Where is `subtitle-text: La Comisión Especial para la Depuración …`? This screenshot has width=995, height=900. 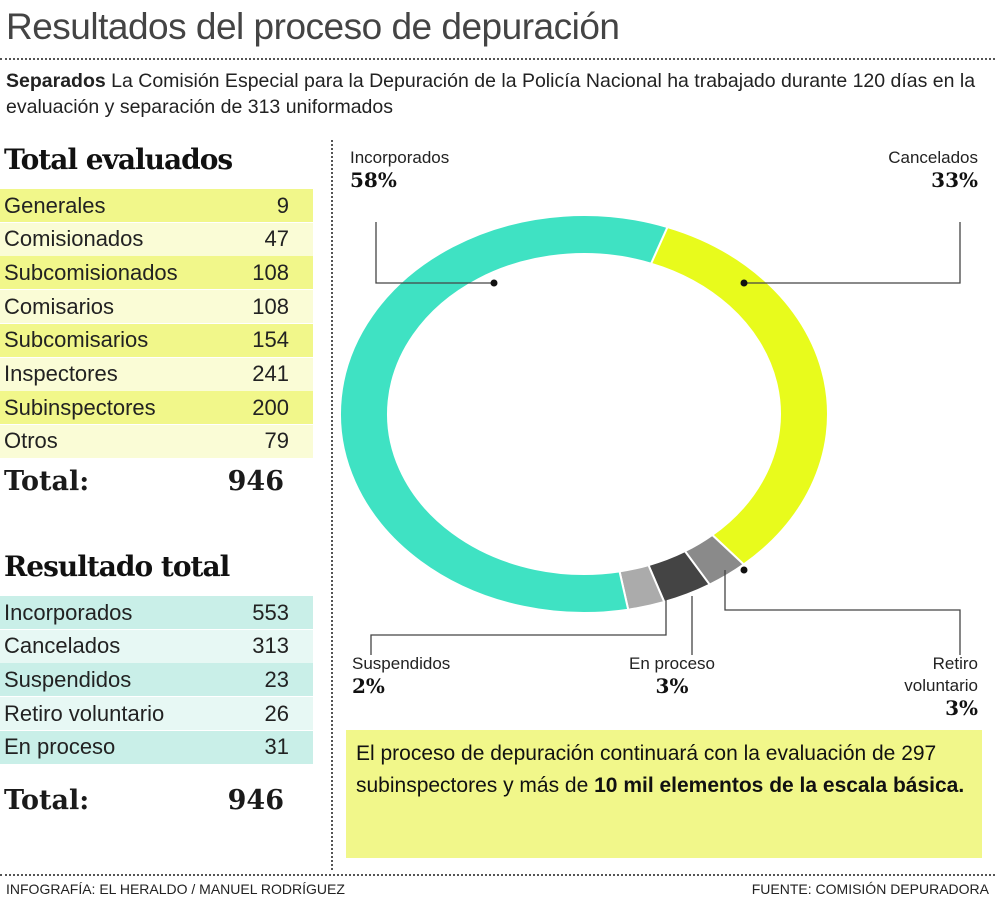
subtitle-text: La Comisión Especial para la Depuración … is located at coordinates (491, 94).